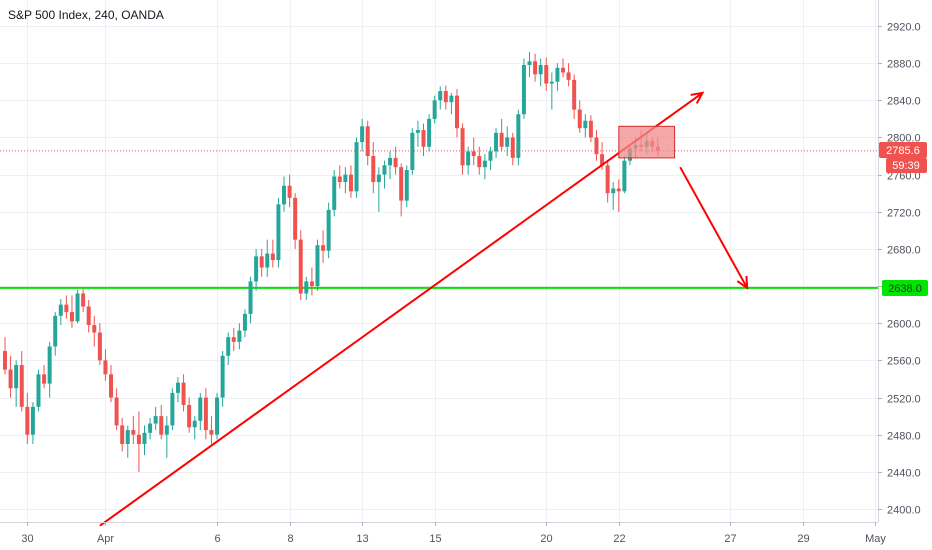 The image size is (932, 550). What do you see at coordinates (105, 539) in the screenshot?
I see `x-tick-label: Apr` at bounding box center [105, 539].